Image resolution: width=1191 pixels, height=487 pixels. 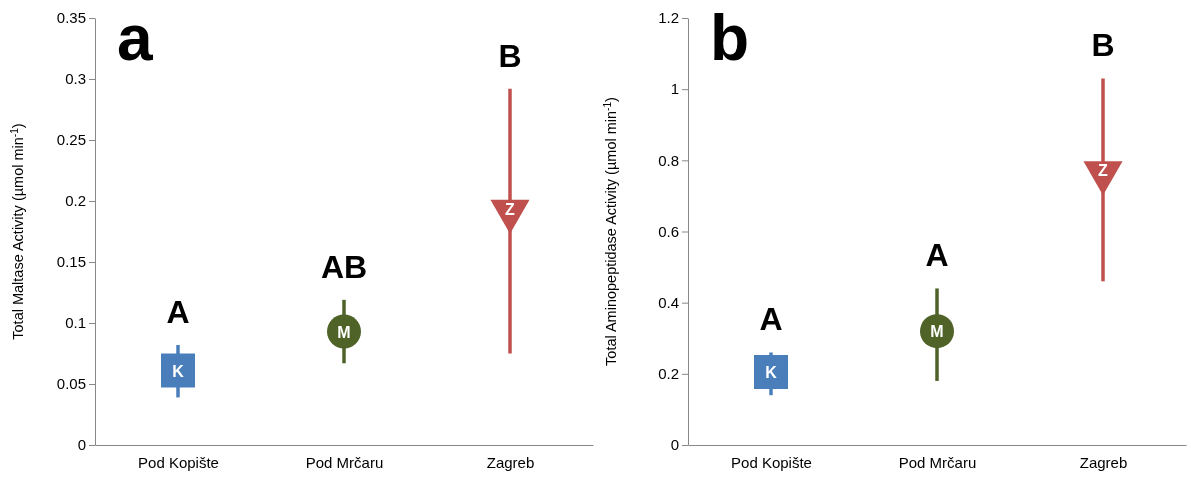 I want to click on y-tick-label: 1, so click(x=674, y=89).